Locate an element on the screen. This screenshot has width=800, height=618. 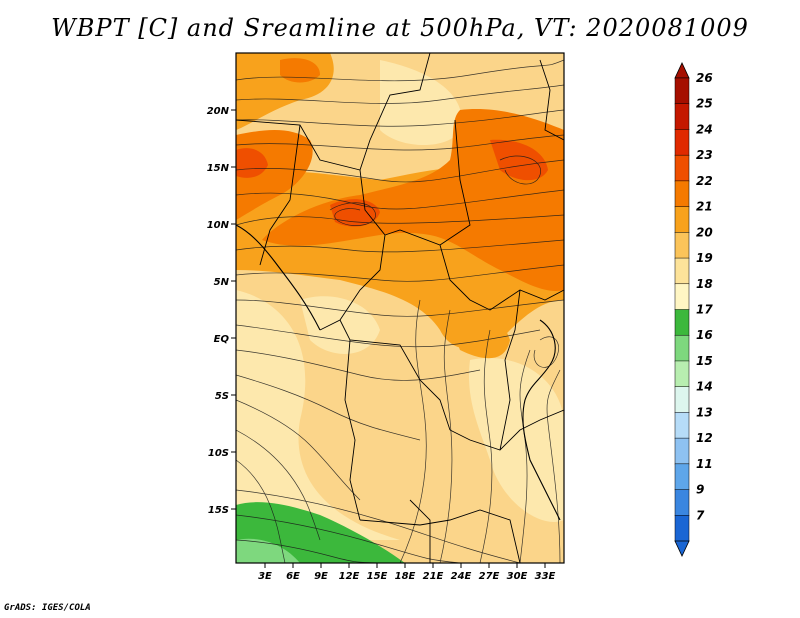
credit-label: GrADS: IGES/COLA is located at coordinates (47, 608).